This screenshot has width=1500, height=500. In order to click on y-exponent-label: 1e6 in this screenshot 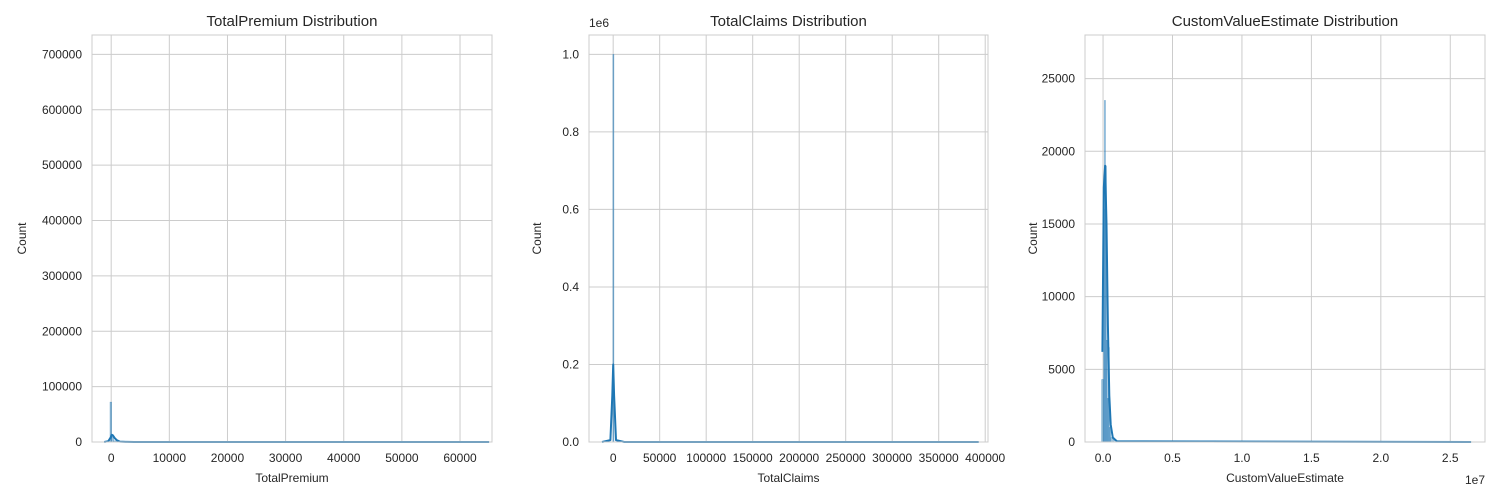, I will do `click(599, 23)`.